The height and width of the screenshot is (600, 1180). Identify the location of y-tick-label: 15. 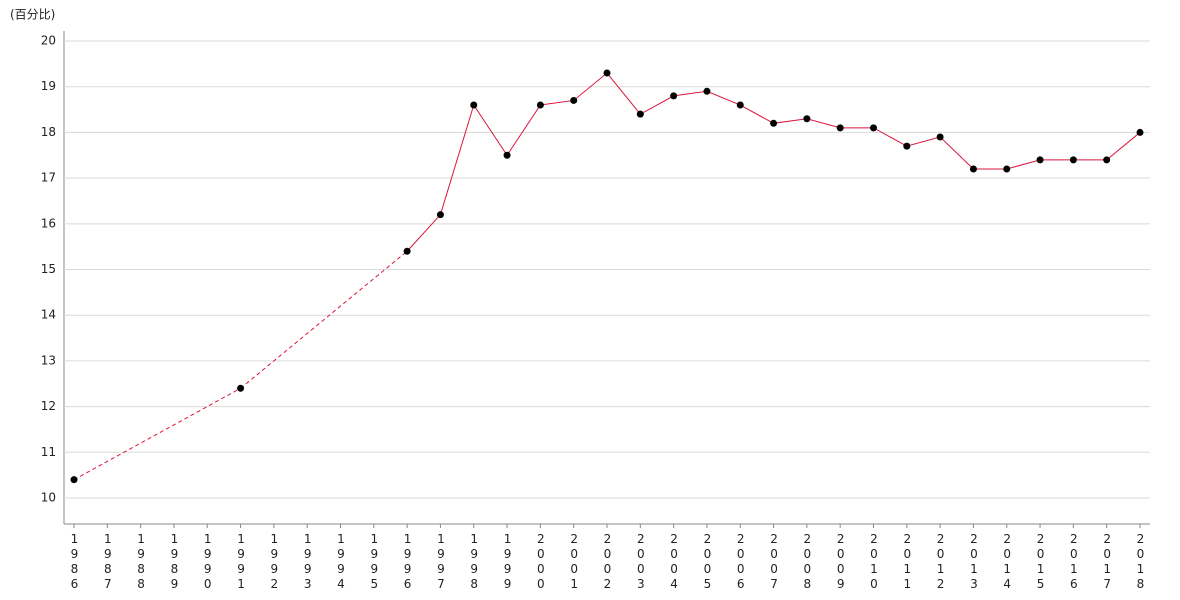
(48, 269).